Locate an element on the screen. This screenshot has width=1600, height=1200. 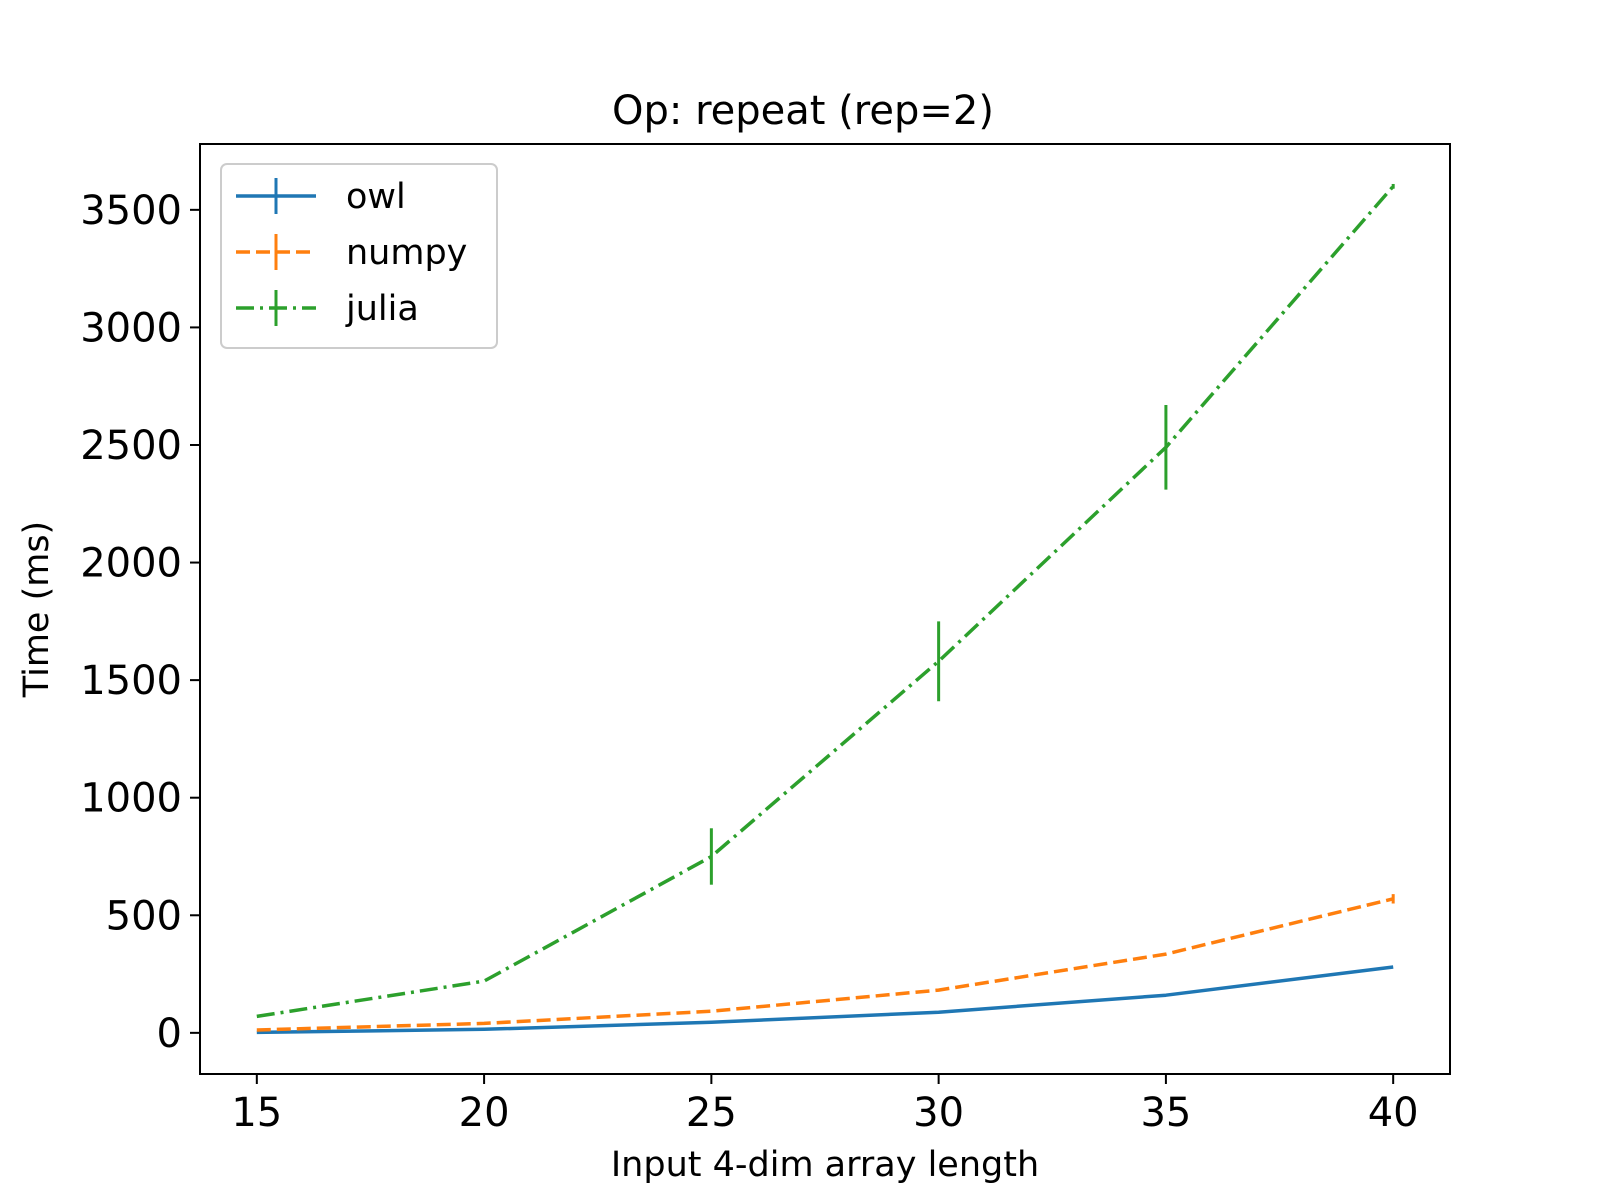
x-tick-label: 25 is located at coordinates (711, 1113).